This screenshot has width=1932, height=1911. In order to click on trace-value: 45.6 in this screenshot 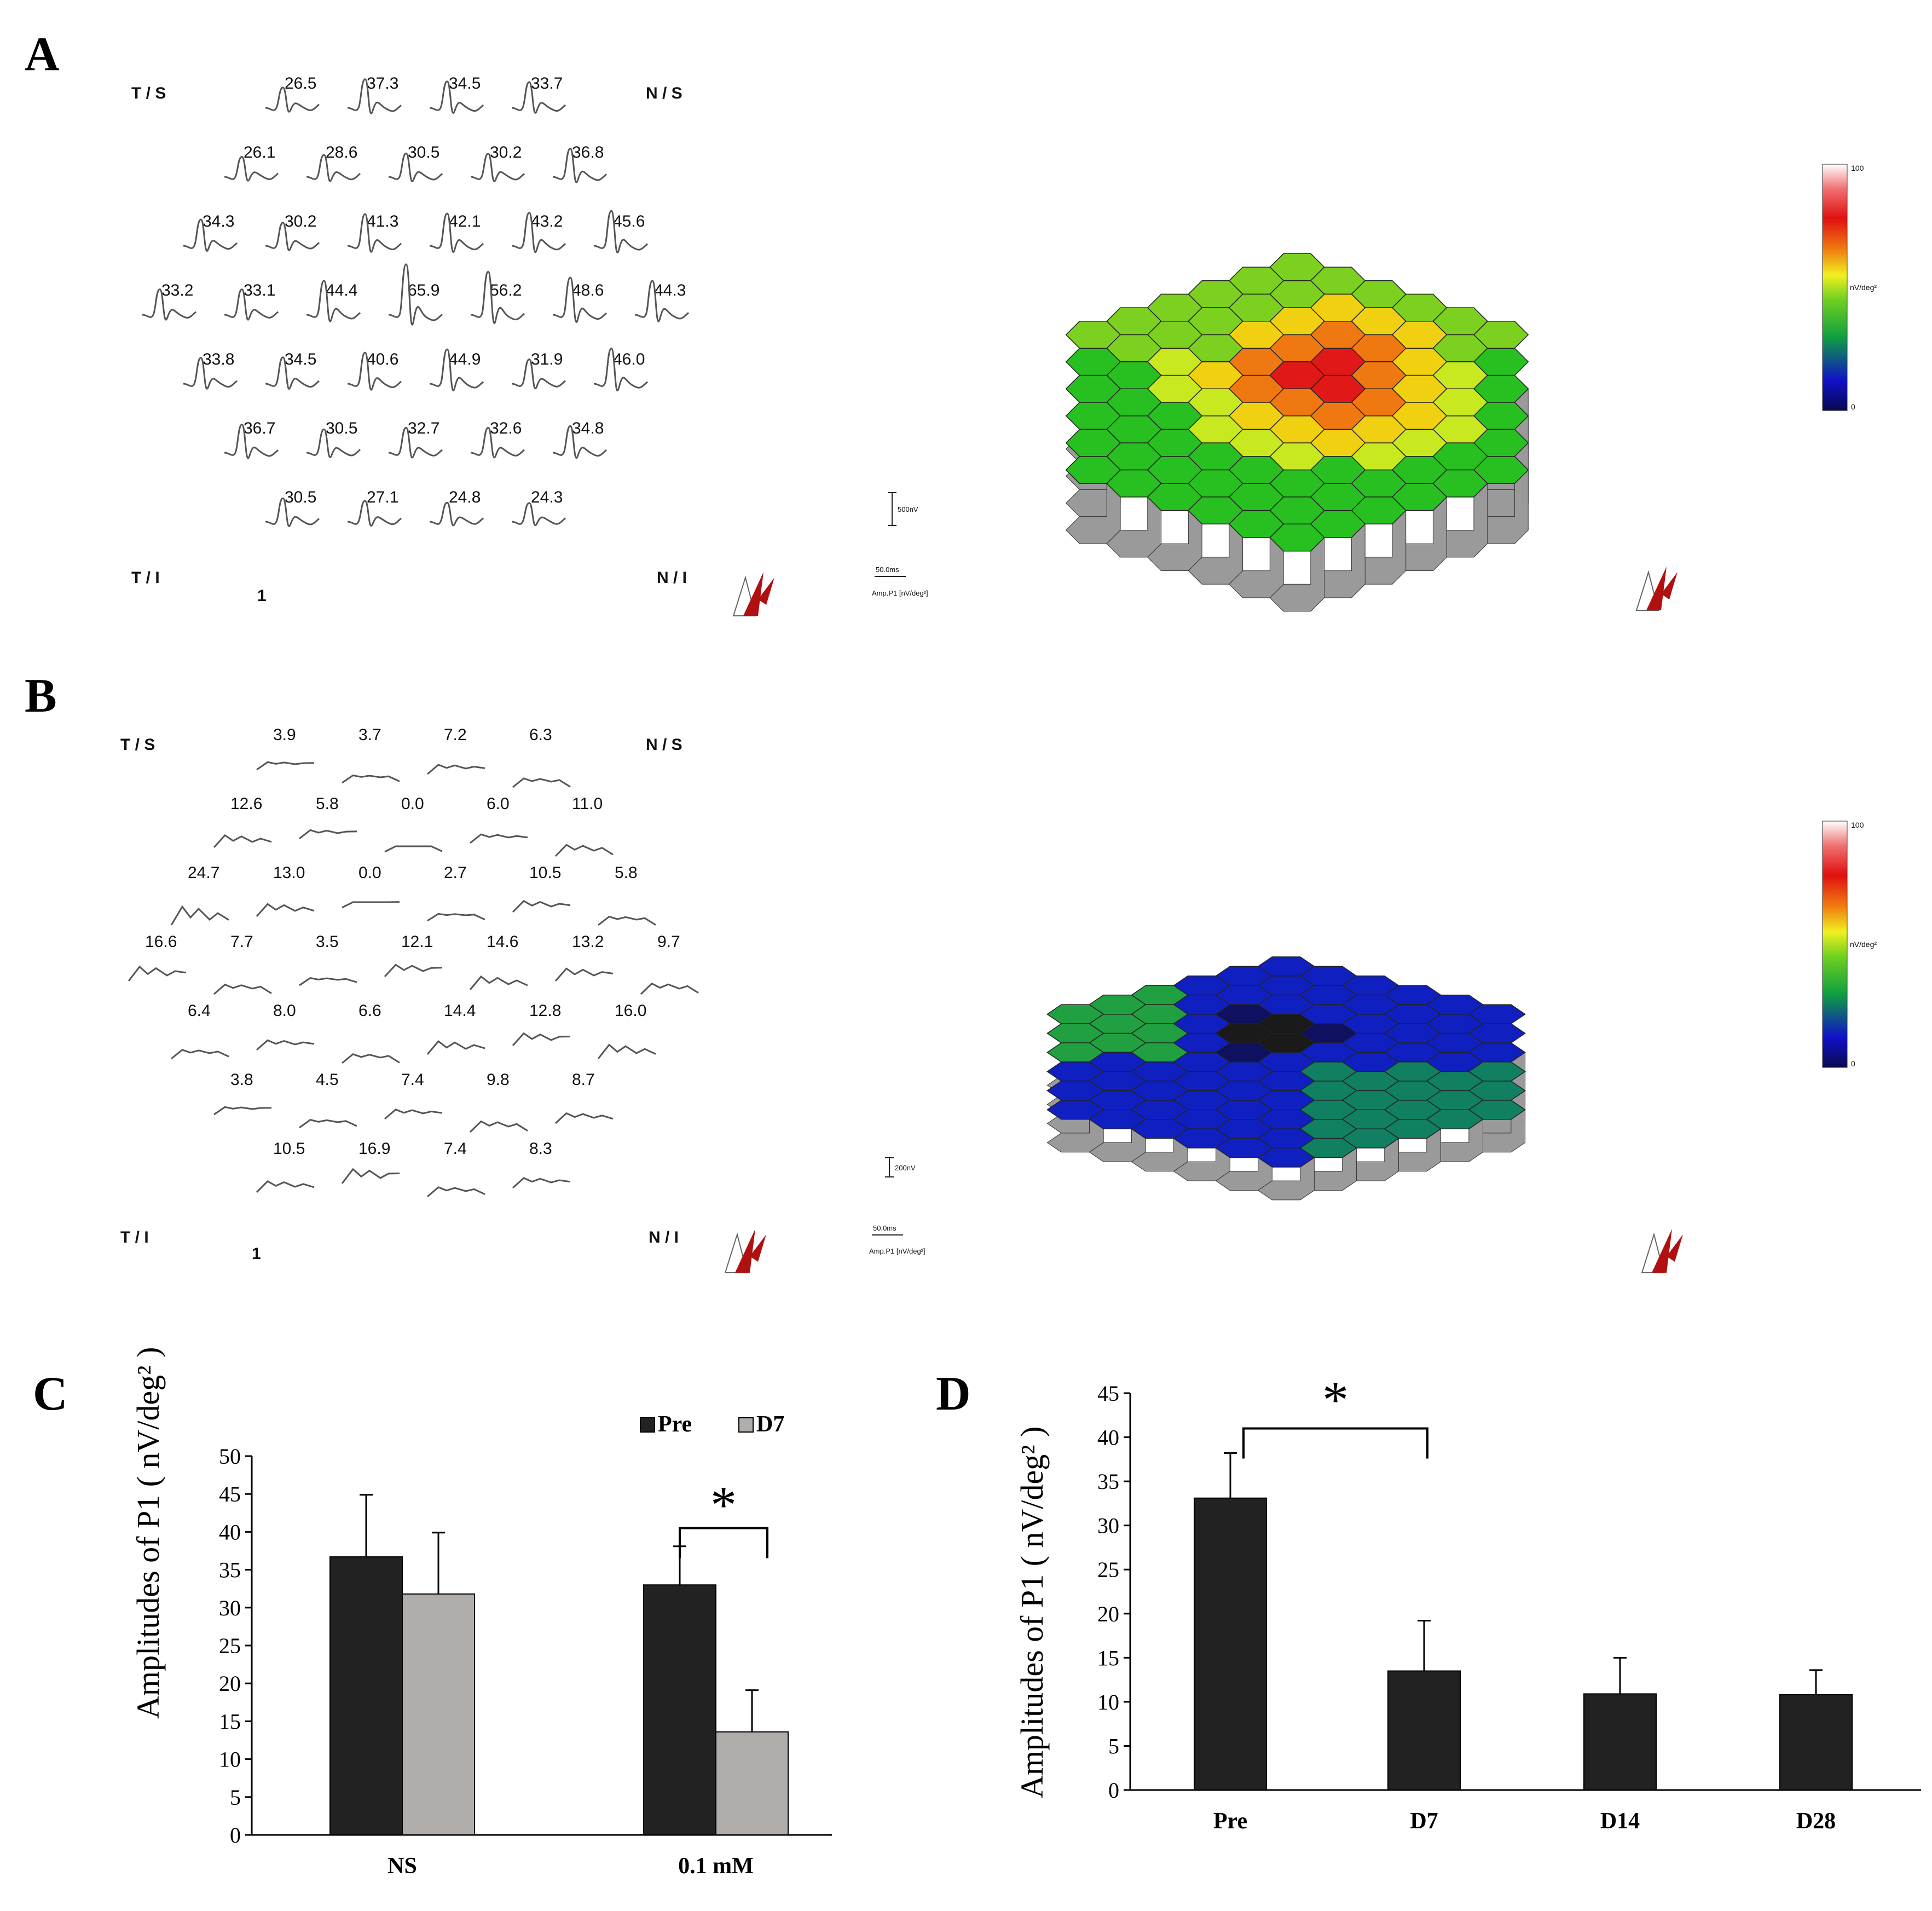, I will do `click(629, 221)`.